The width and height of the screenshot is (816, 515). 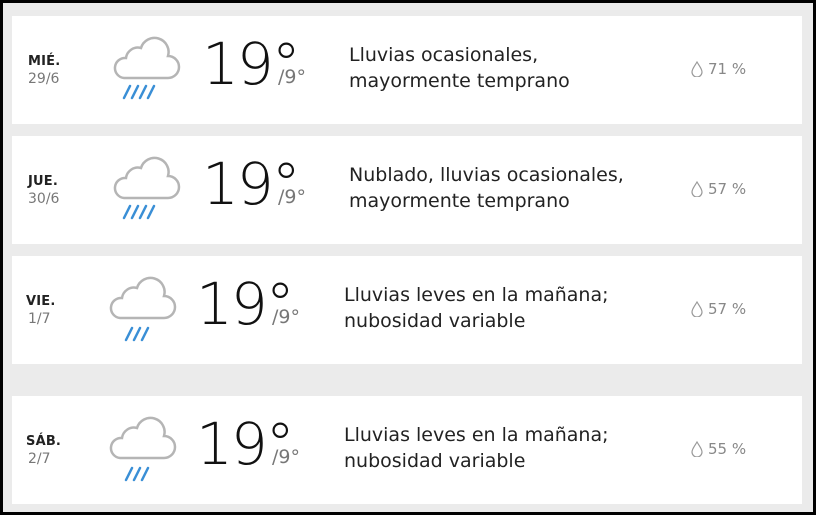 What do you see at coordinates (41, 301) in the screenshot?
I see `day-name: VIE.` at bounding box center [41, 301].